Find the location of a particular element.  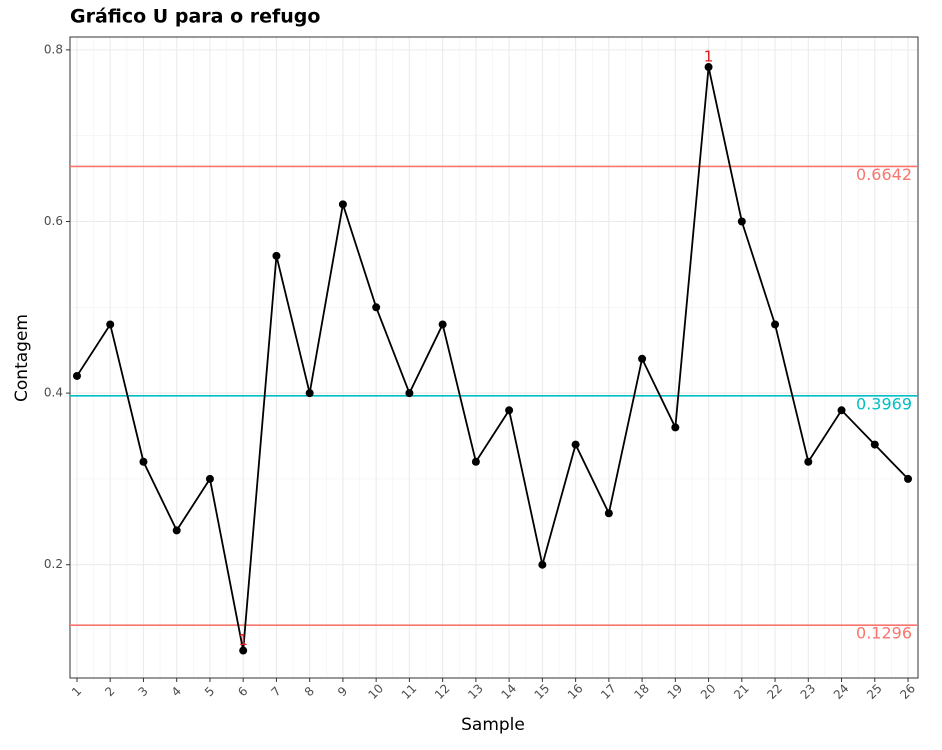

x-tick-label: 18 is located at coordinates (641, 691).